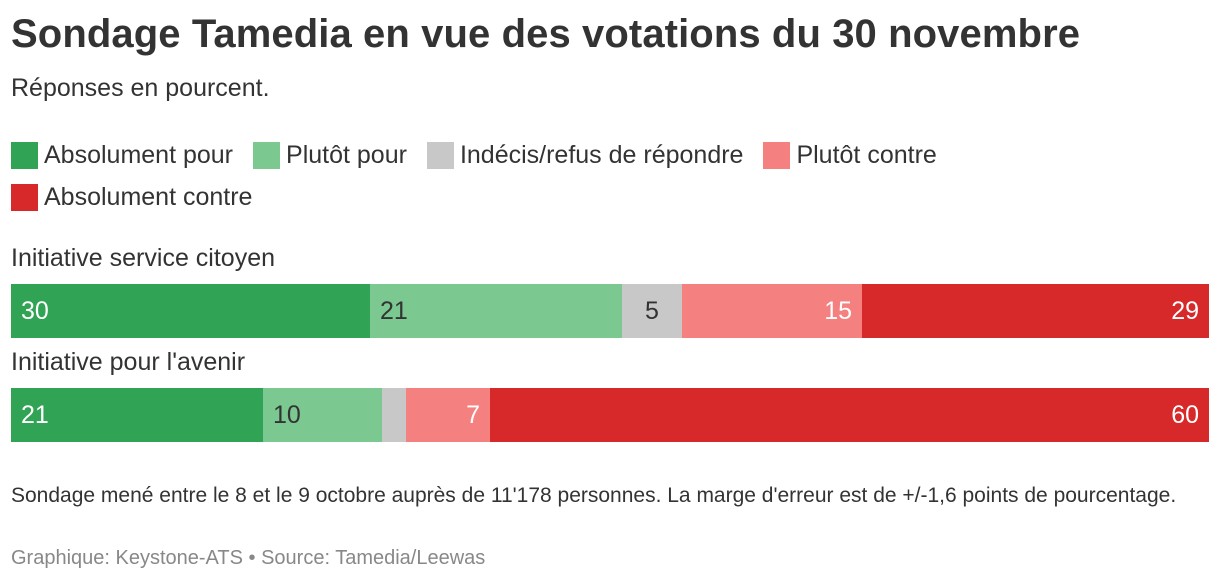  Describe the element at coordinates (143, 258) in the screenshot. I see `row-label-service-citoyen: Initiative service citoyen` at that location.